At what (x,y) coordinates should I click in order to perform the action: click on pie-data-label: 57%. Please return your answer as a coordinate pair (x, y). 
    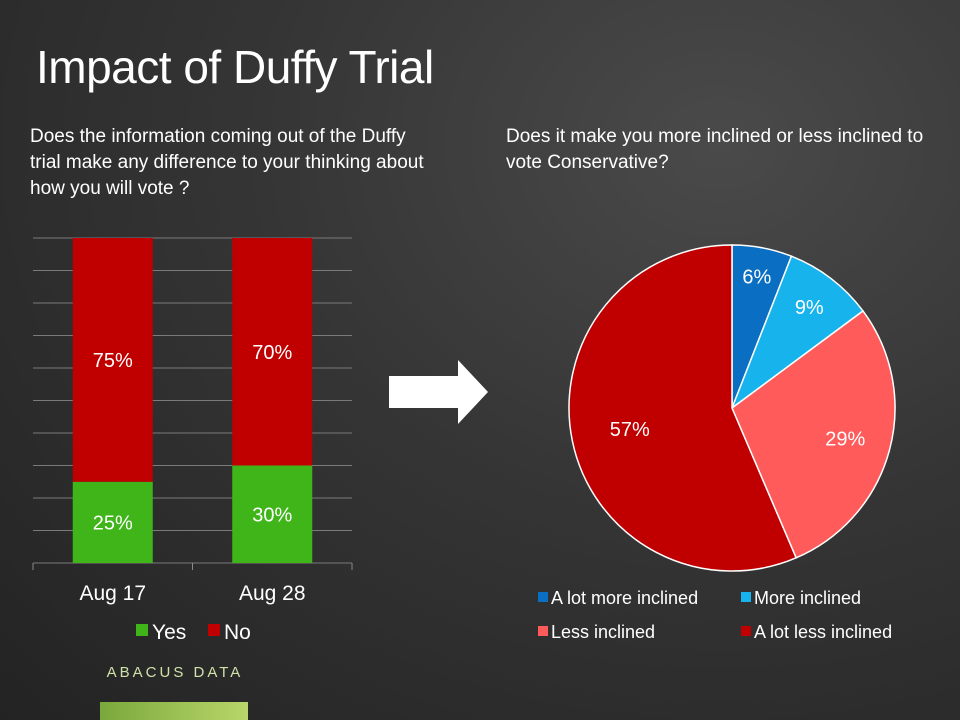
    Looking at the image, I should click on (630, 430).